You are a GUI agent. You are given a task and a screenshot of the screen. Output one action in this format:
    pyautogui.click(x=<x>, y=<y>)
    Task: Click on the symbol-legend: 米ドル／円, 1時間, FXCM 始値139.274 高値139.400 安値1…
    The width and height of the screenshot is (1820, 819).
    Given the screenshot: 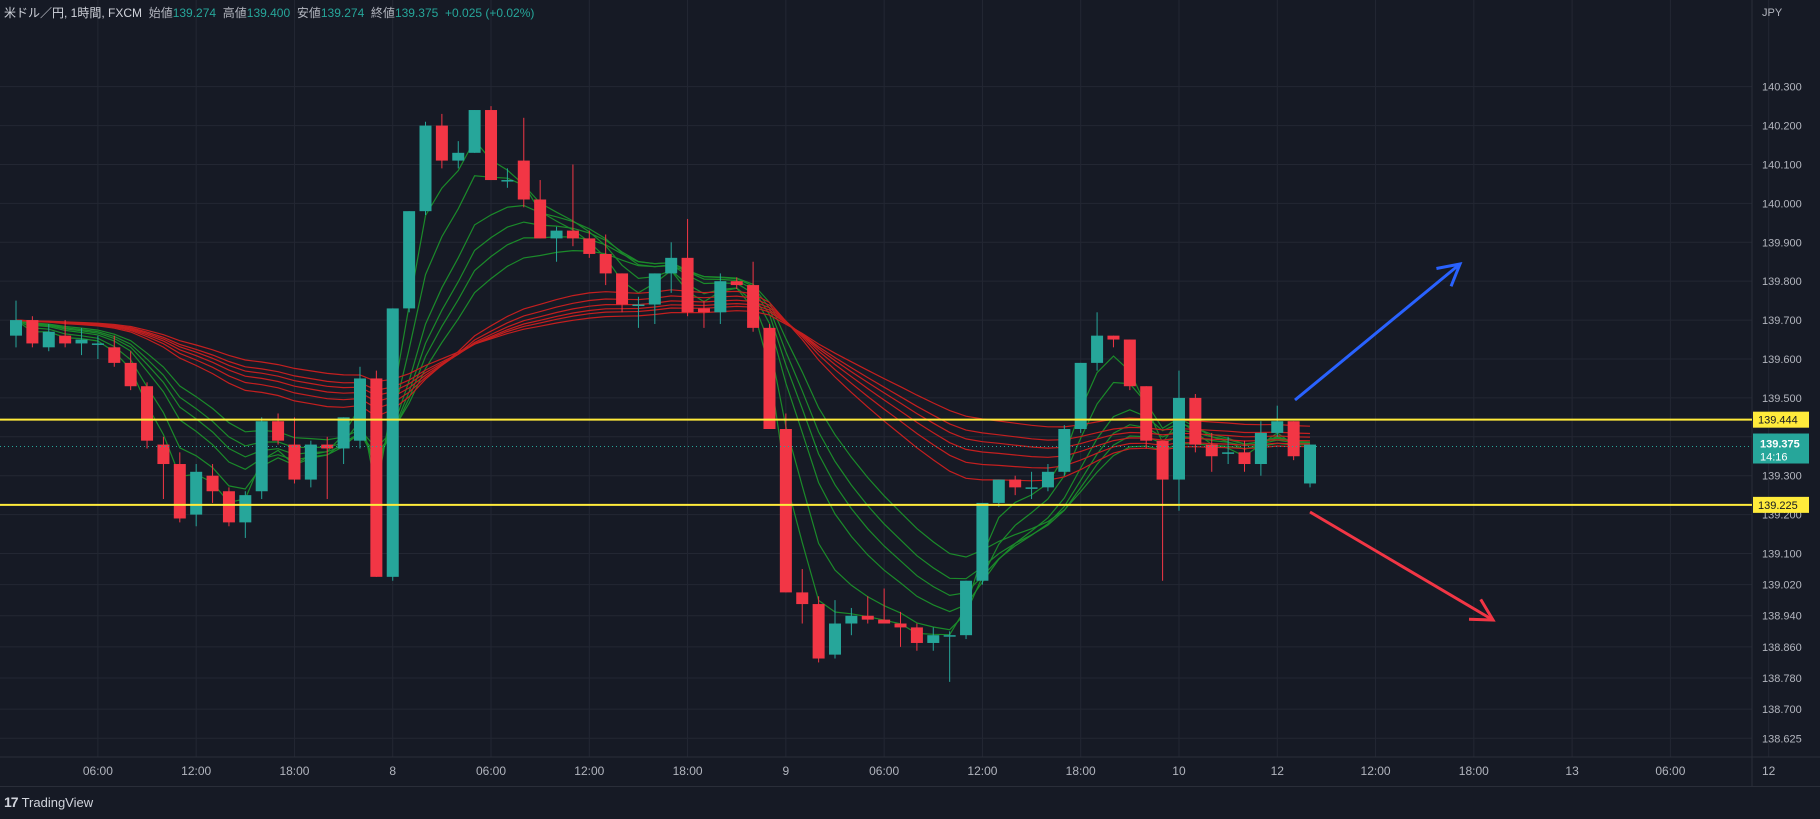 What is the action you would take?
    pyautogui.click(x=269, y=12)
    